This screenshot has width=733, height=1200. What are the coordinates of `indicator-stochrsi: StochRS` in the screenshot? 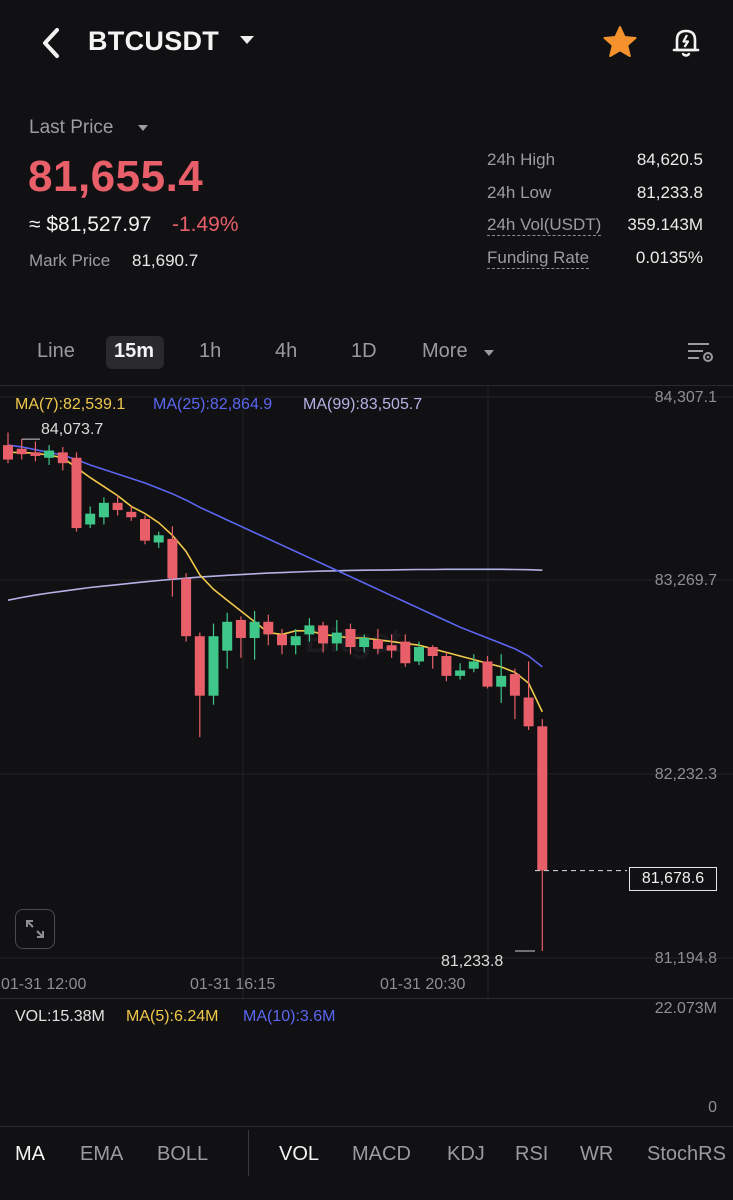 It's located at (686, 1154).